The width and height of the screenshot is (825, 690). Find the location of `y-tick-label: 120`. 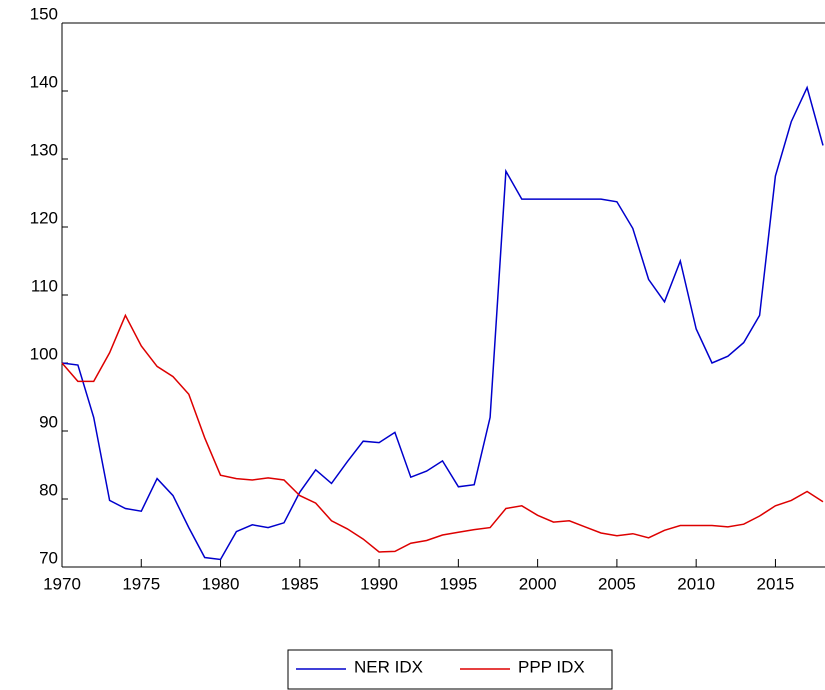

y-tick-label: 120 is located at coordinates (44, 217).